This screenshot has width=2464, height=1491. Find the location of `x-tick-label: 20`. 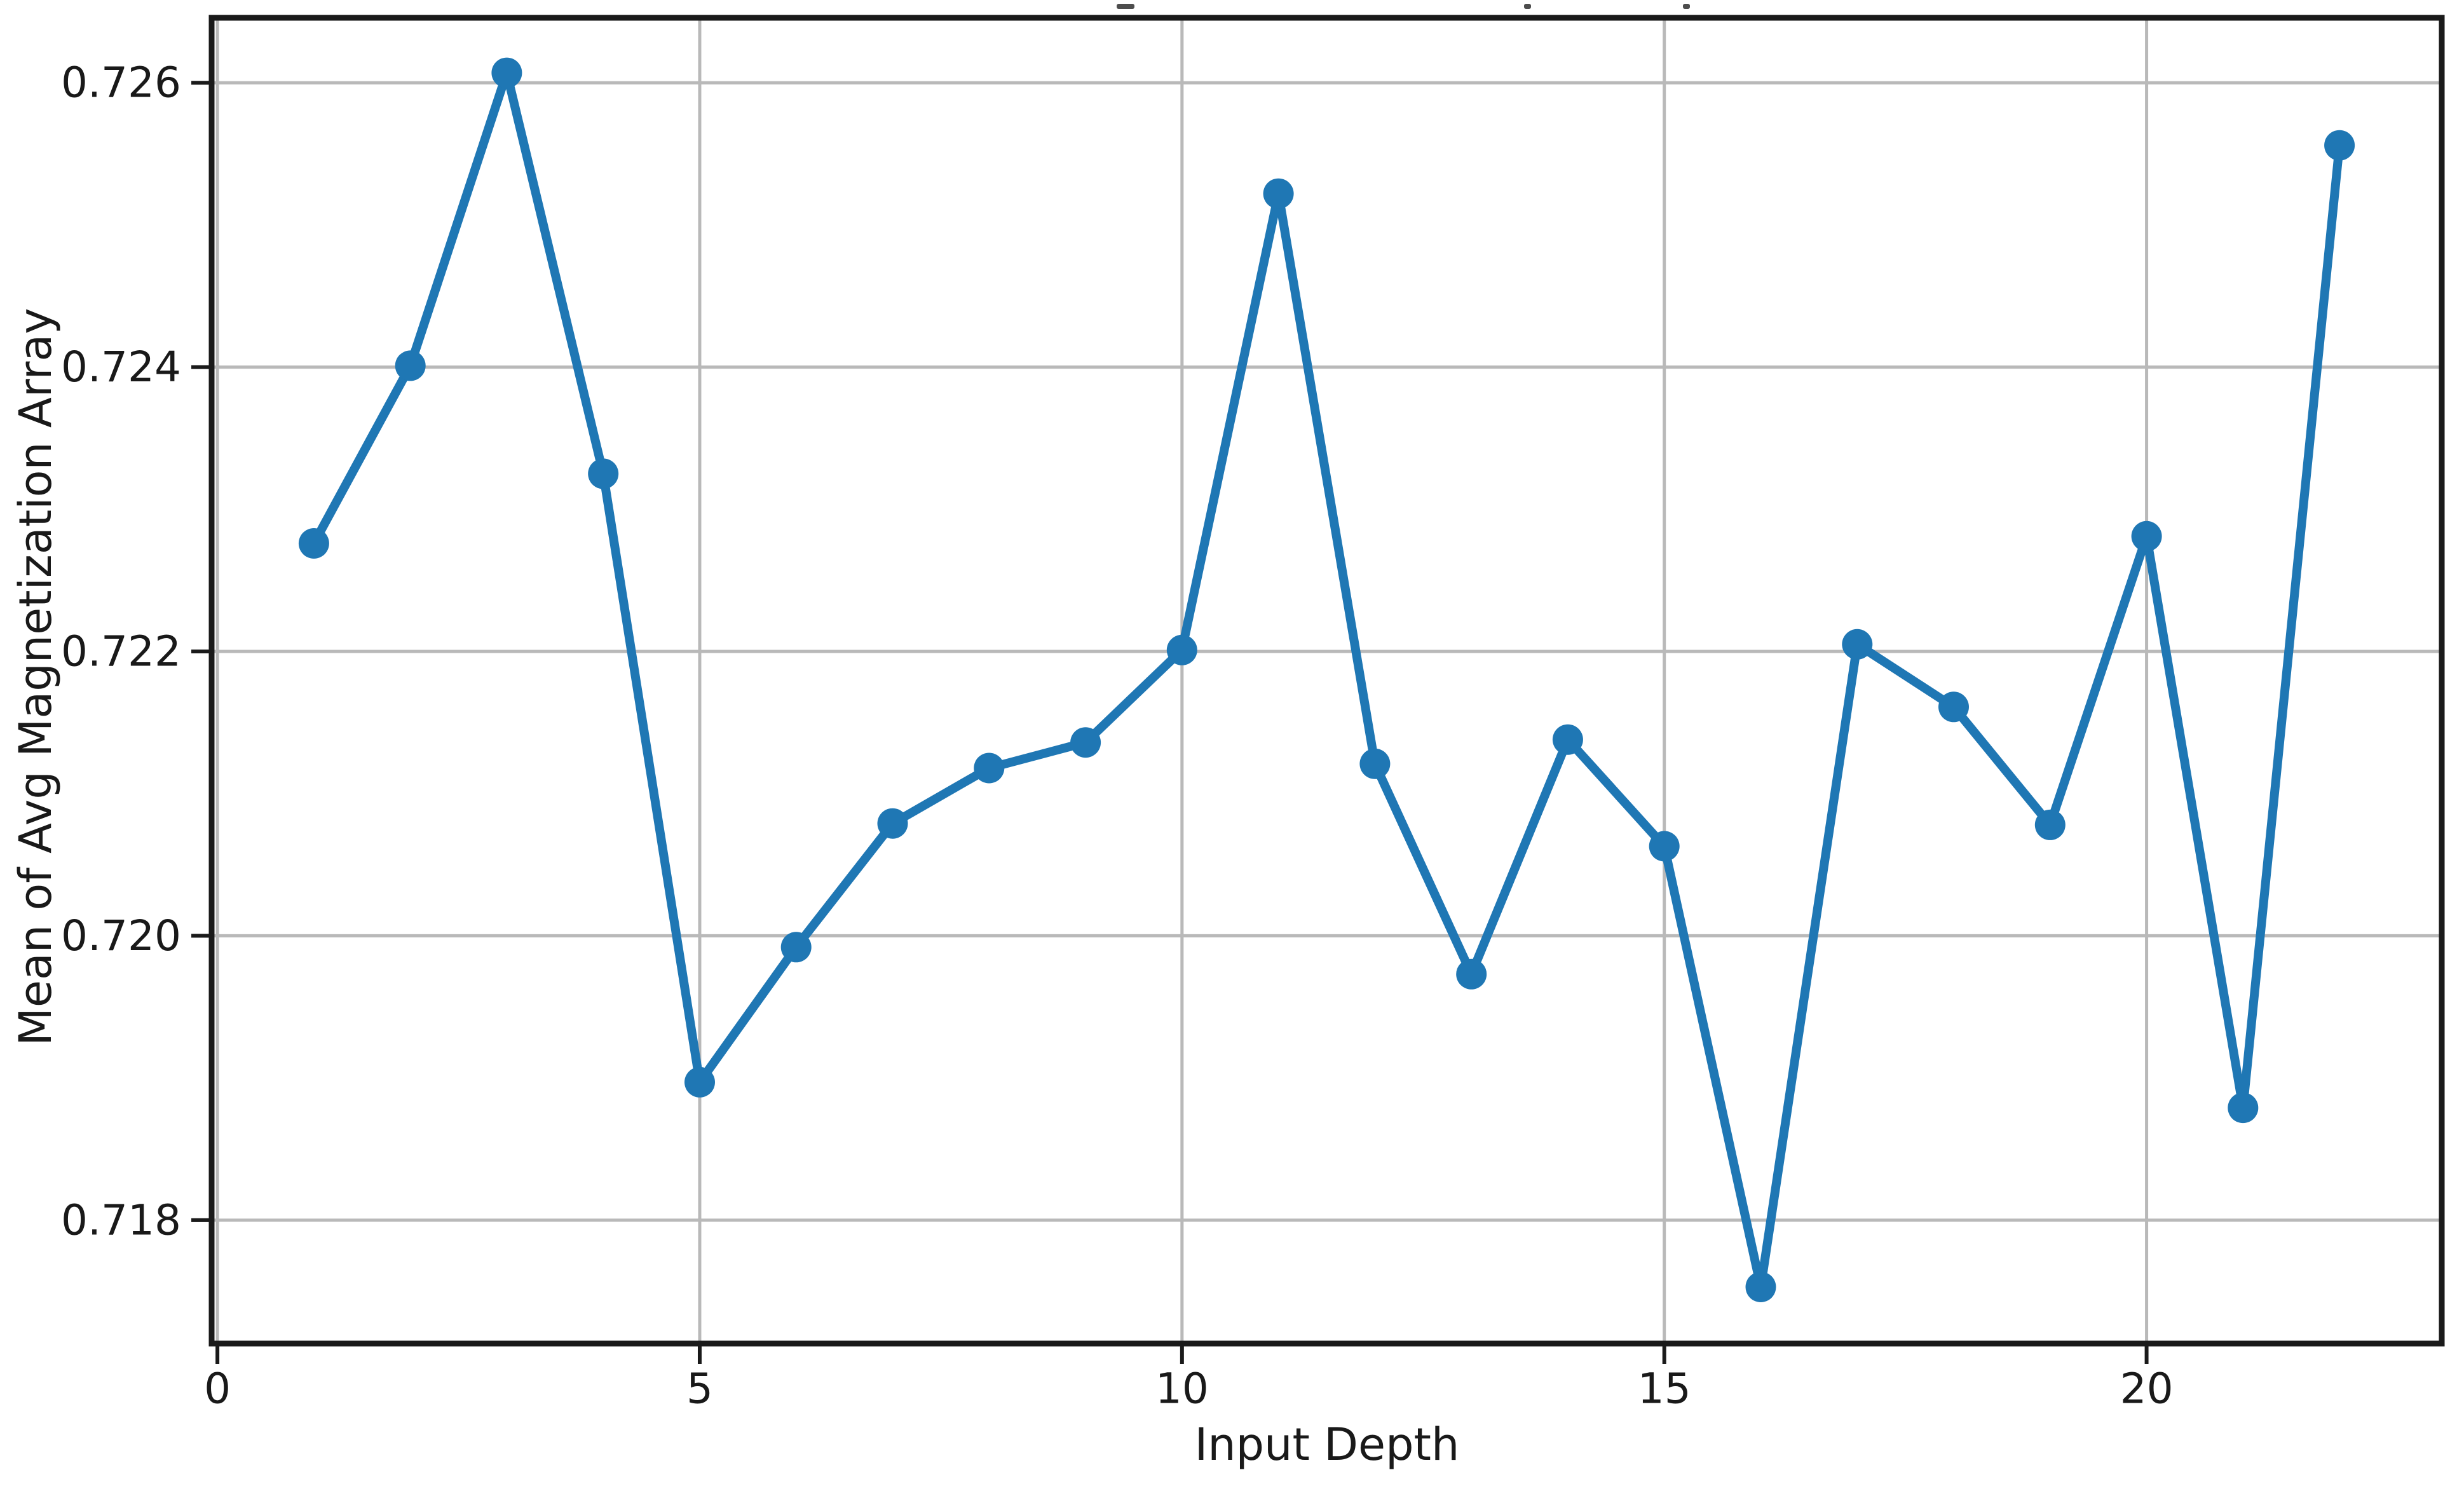

x-tick-label: 20 is located at coordinates (2147, 1389).